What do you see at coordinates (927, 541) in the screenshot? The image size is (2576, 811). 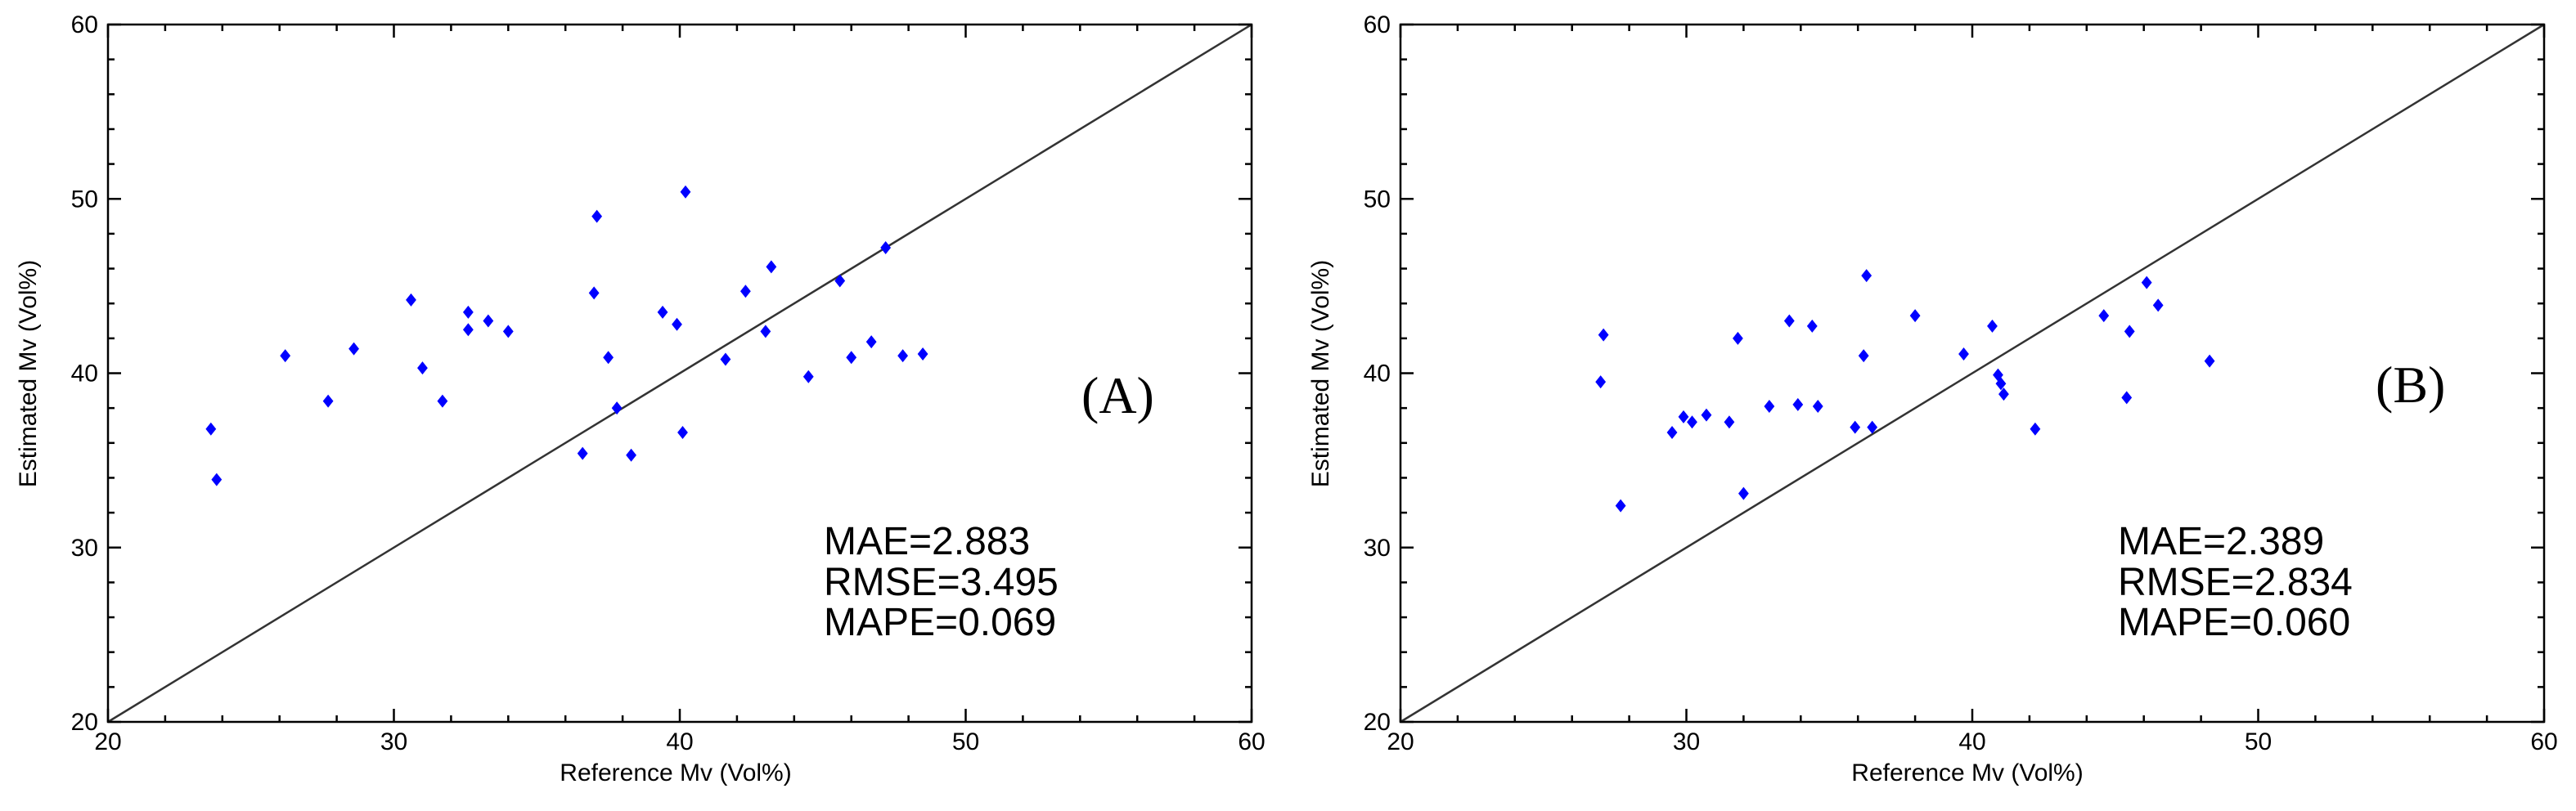 I see `panel-a-mae: MAE=2.883` at bounding box center [927, 541].